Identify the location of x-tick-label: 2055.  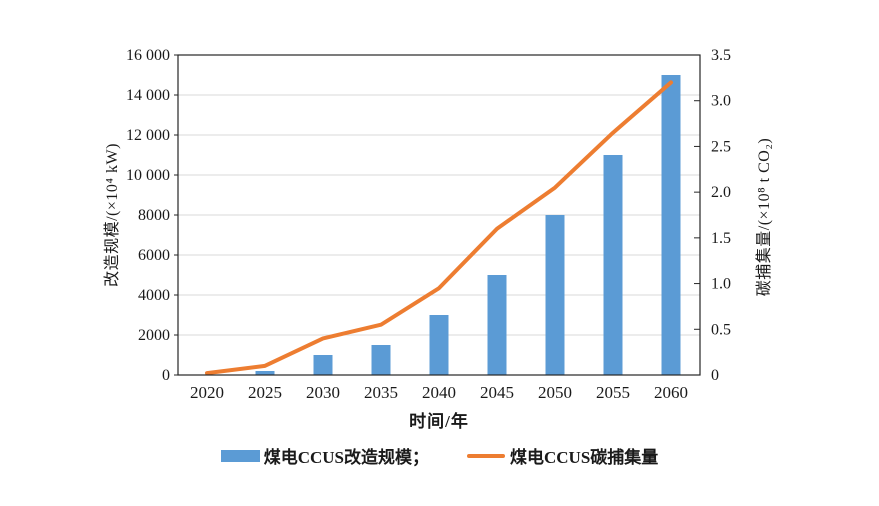
(613, 392).